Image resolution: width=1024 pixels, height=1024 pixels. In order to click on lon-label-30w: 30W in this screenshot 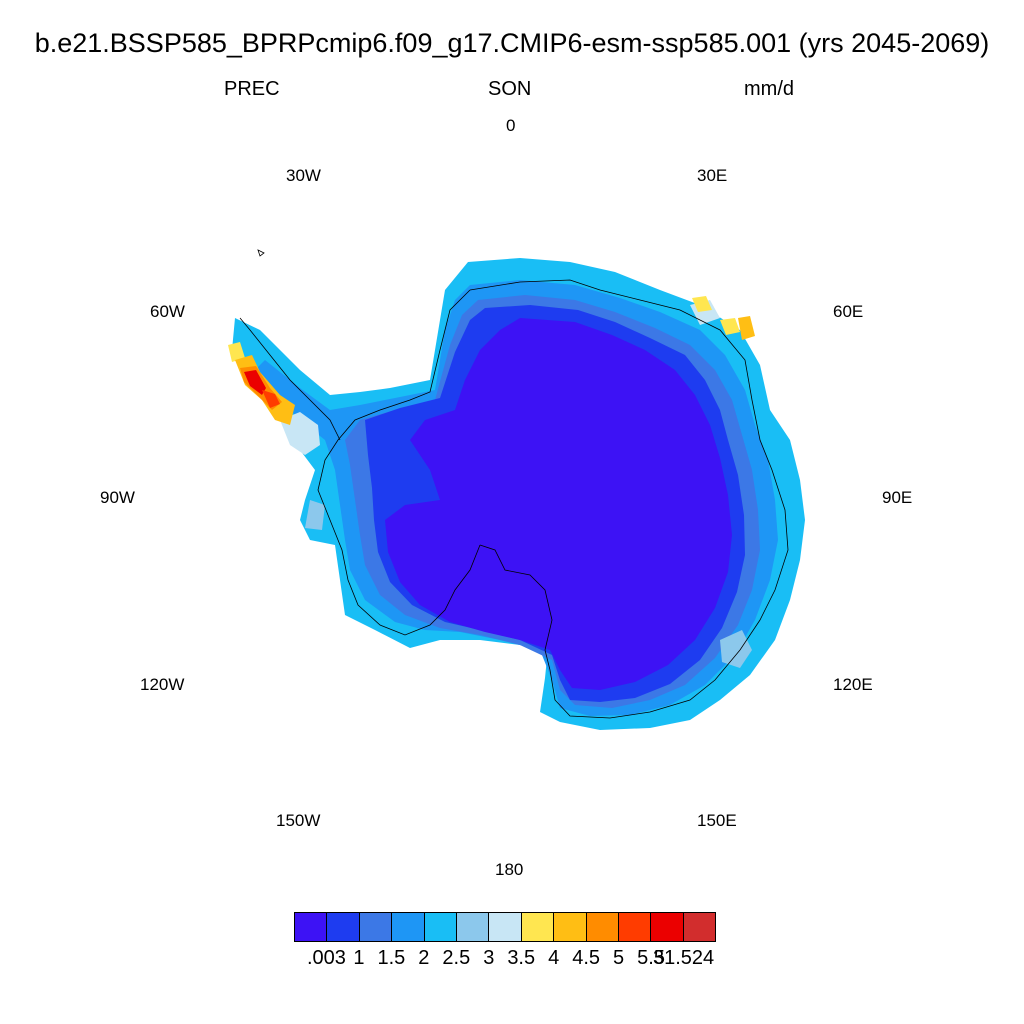, I will do `click(303, 175)`.